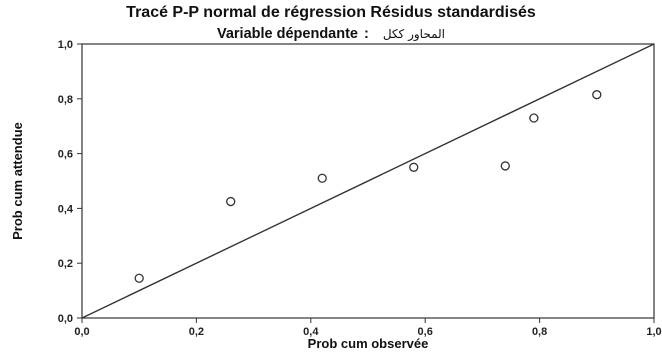  I want to click on x-tick-label: 1,0, so click(653, 332).